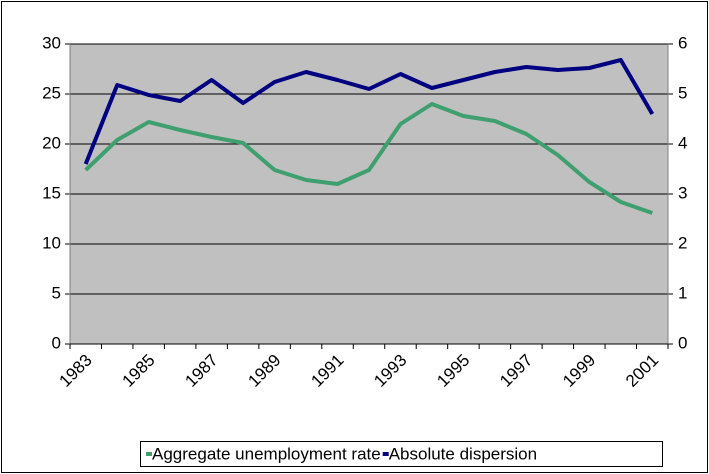 The image size is (709, 474). Describe the element at coordinates (682, 292) in the screenshot. I see `y2-tick-label: 1` at that location.